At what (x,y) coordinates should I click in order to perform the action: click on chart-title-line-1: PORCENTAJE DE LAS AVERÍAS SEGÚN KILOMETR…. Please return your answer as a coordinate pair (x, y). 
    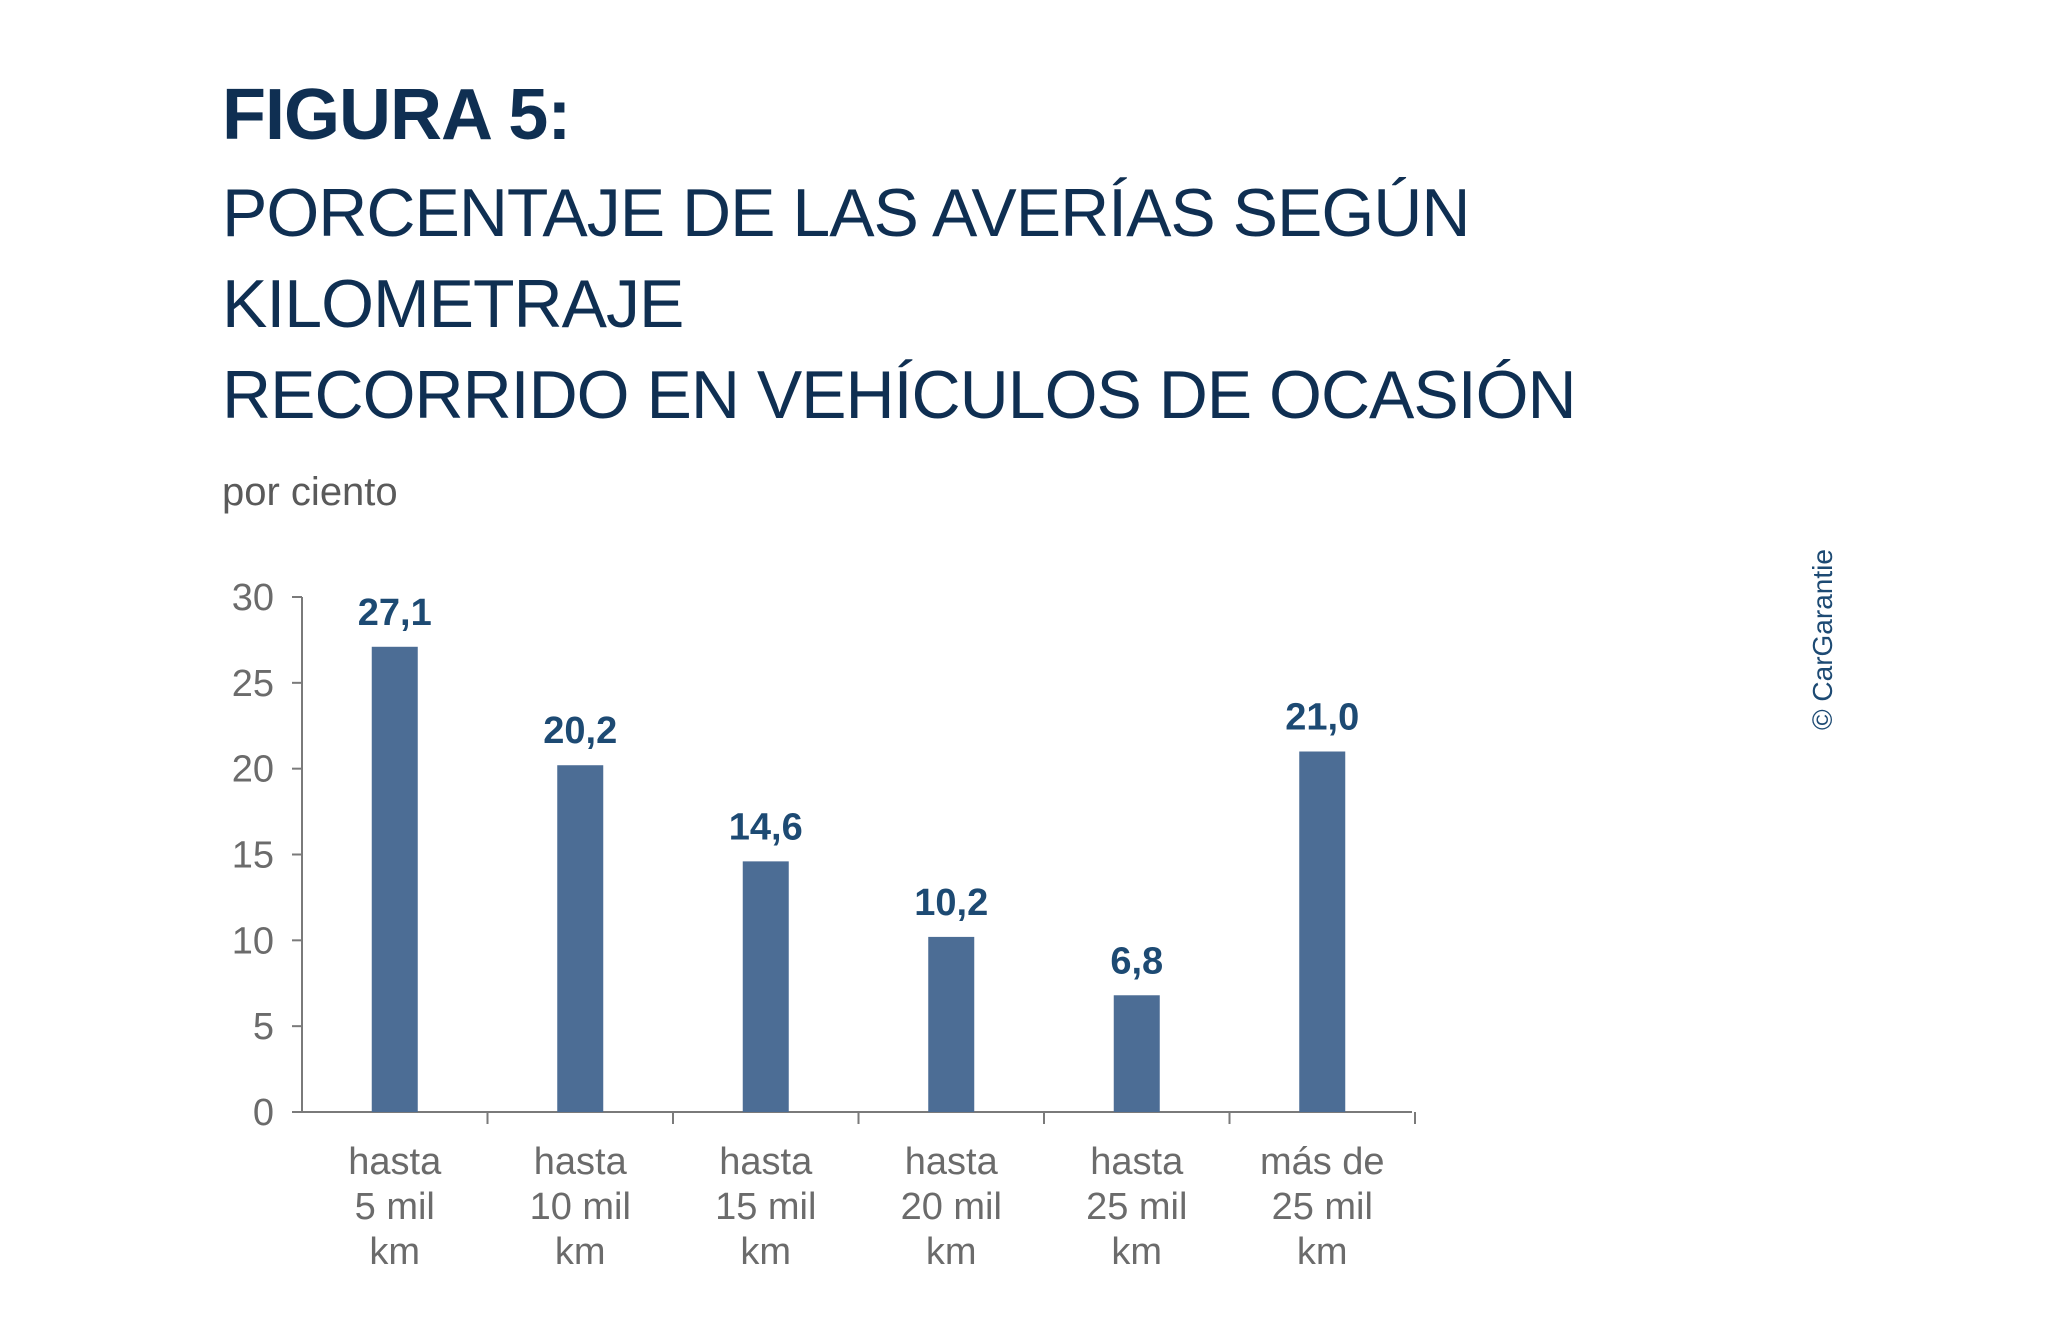
    Looking at the image, I should click on (846, 258).